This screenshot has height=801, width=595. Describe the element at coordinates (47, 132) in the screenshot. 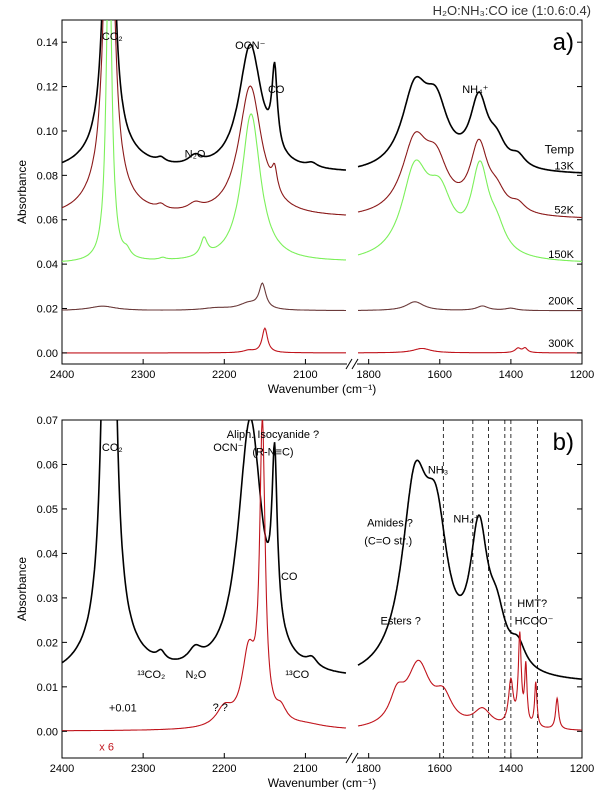

I see `y-tick-label: 0.10` at that location.